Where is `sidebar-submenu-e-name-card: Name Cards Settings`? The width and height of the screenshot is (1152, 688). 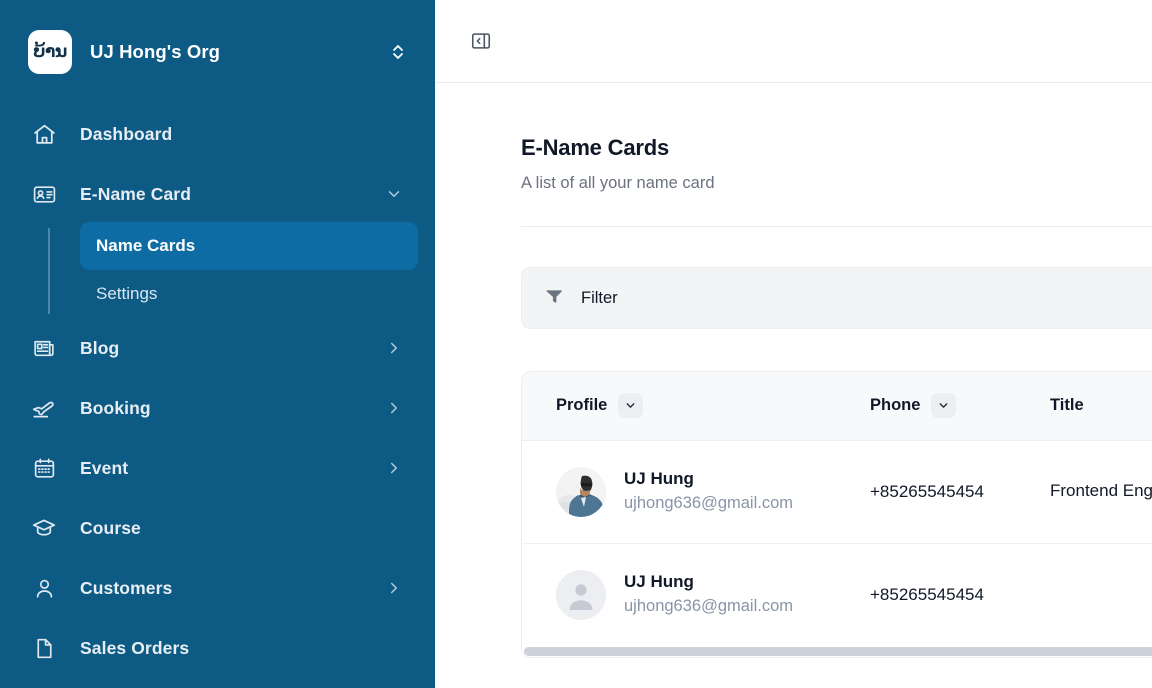 sidebar-submenu-e-name-card: Name Cards Settings is located at coordinates (217, 270).